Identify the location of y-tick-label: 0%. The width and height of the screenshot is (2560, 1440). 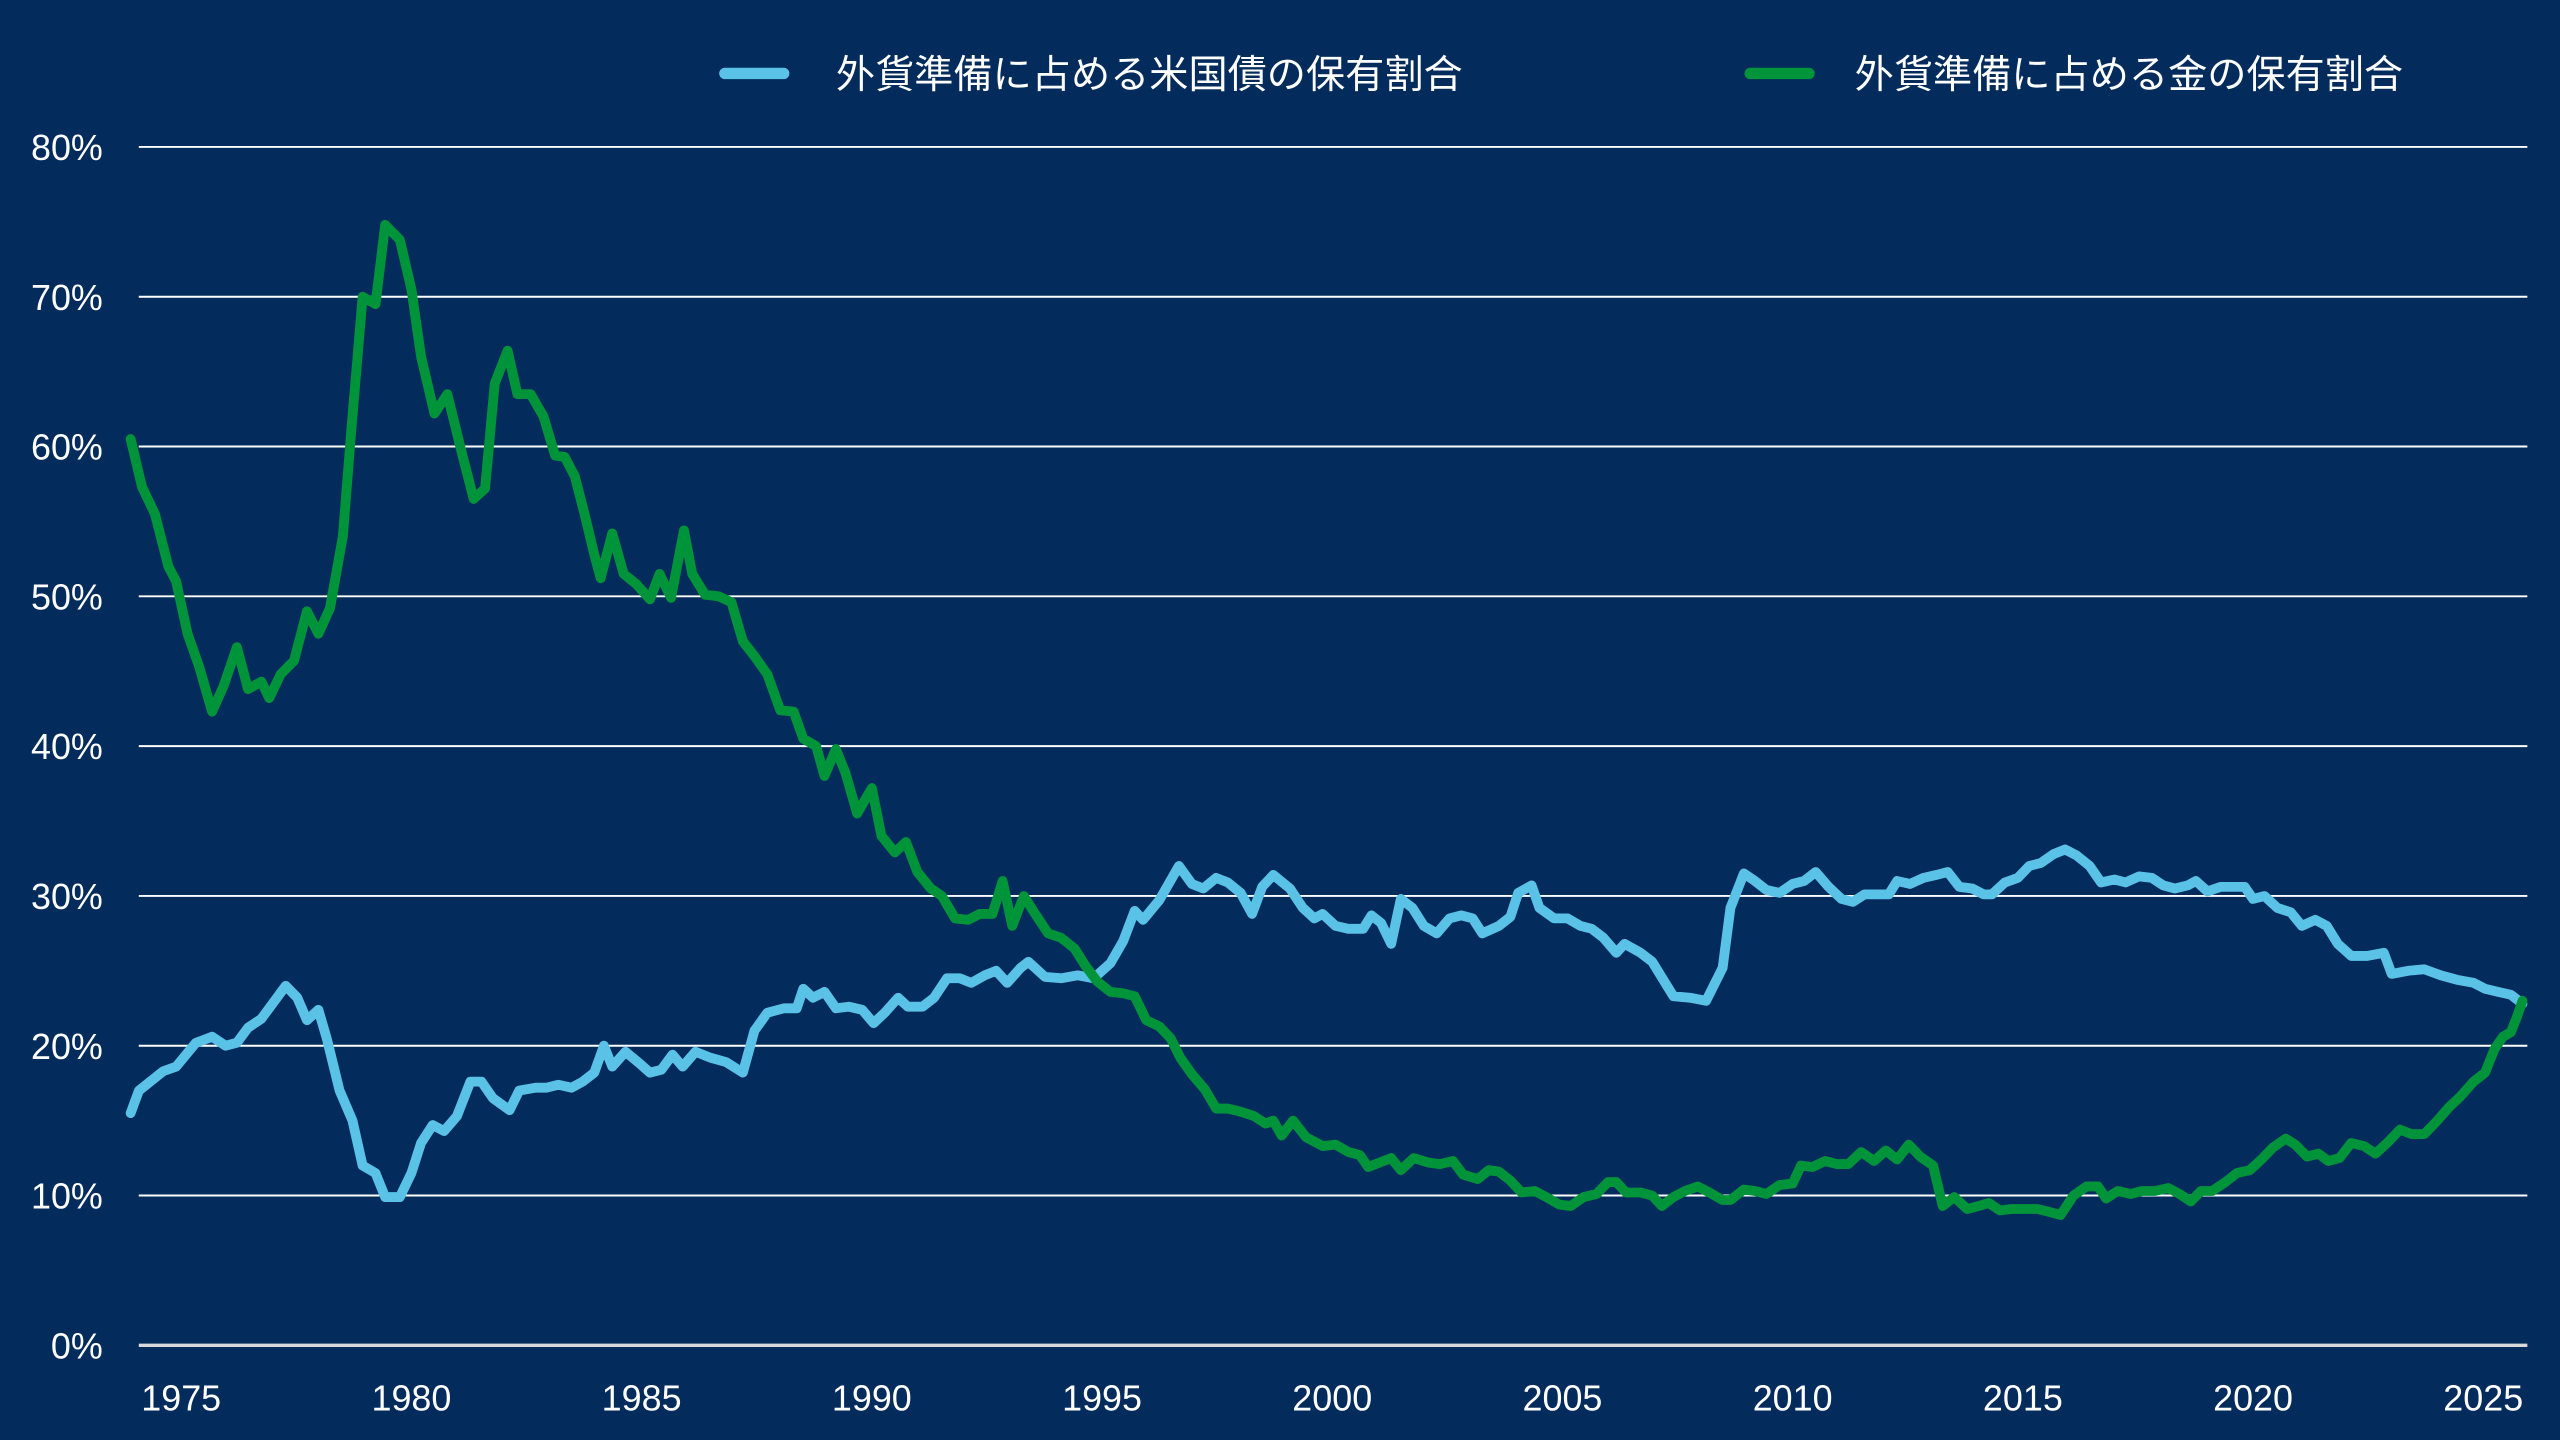
(77, 1345).